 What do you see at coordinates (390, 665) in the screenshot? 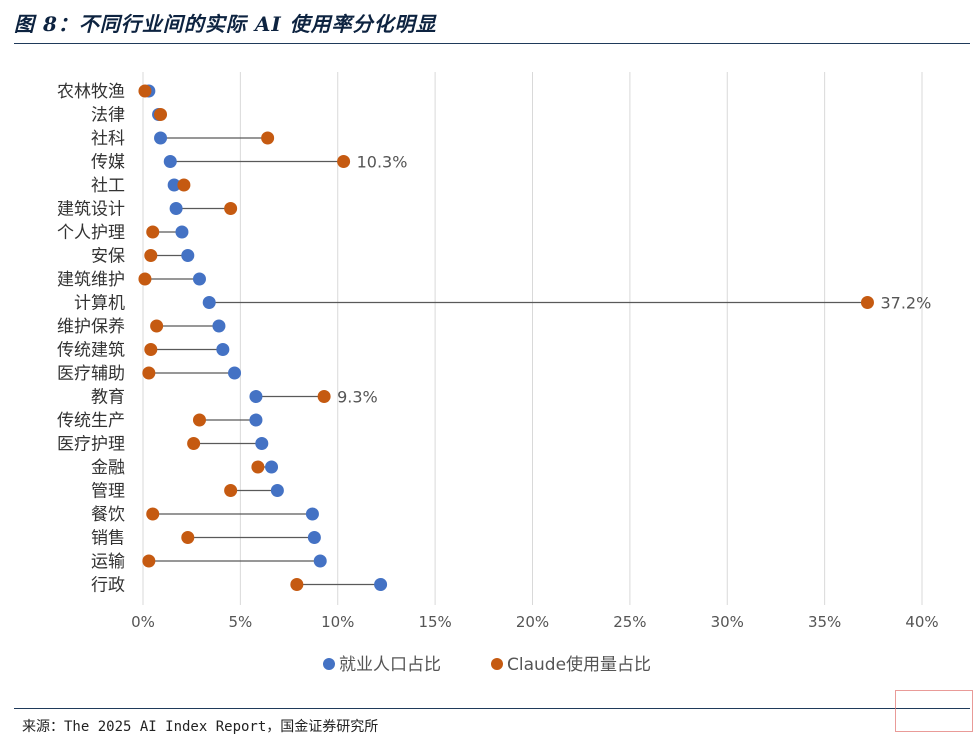
I see `legend-label-employment: 就业人口占比` at bounding box center [390, 665].